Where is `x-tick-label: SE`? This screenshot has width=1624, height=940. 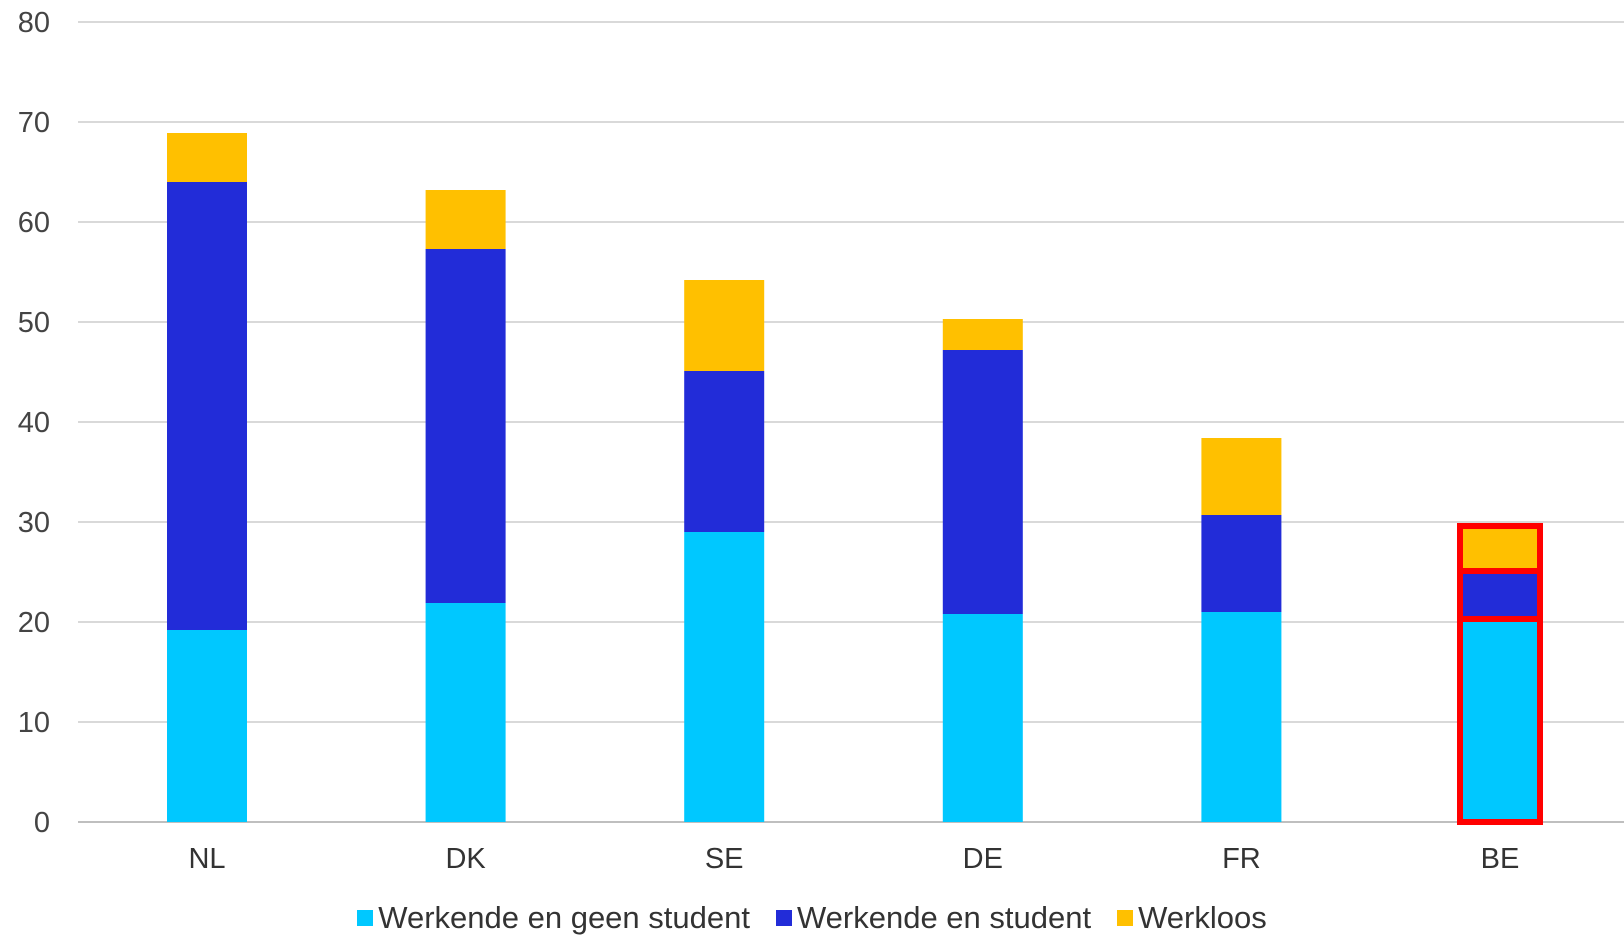 x-tick-label: SE is located at coordinates (724, 859).